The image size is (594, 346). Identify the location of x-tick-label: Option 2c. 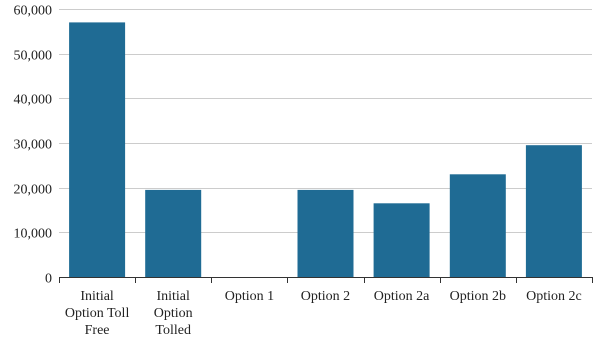
(554, 296).